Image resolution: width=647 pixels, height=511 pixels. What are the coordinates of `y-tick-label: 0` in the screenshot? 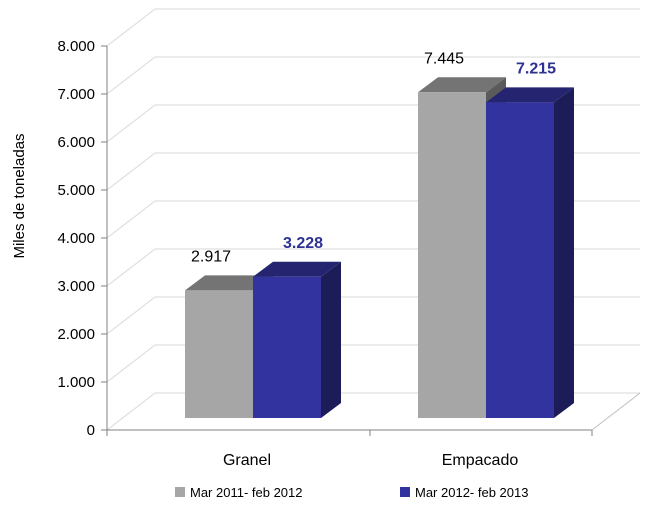 It's located at (91, 430).